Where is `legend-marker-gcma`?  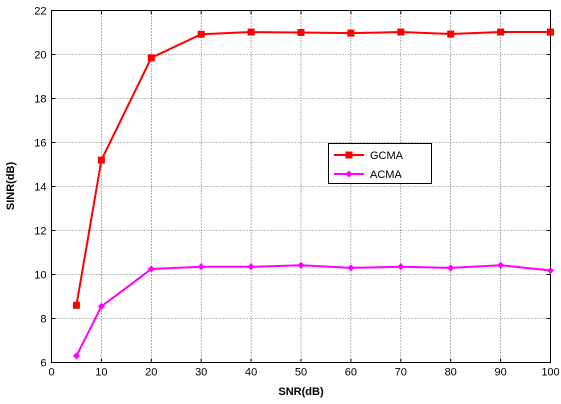
legend-marker-gcma is located at coordinates (349, 155).